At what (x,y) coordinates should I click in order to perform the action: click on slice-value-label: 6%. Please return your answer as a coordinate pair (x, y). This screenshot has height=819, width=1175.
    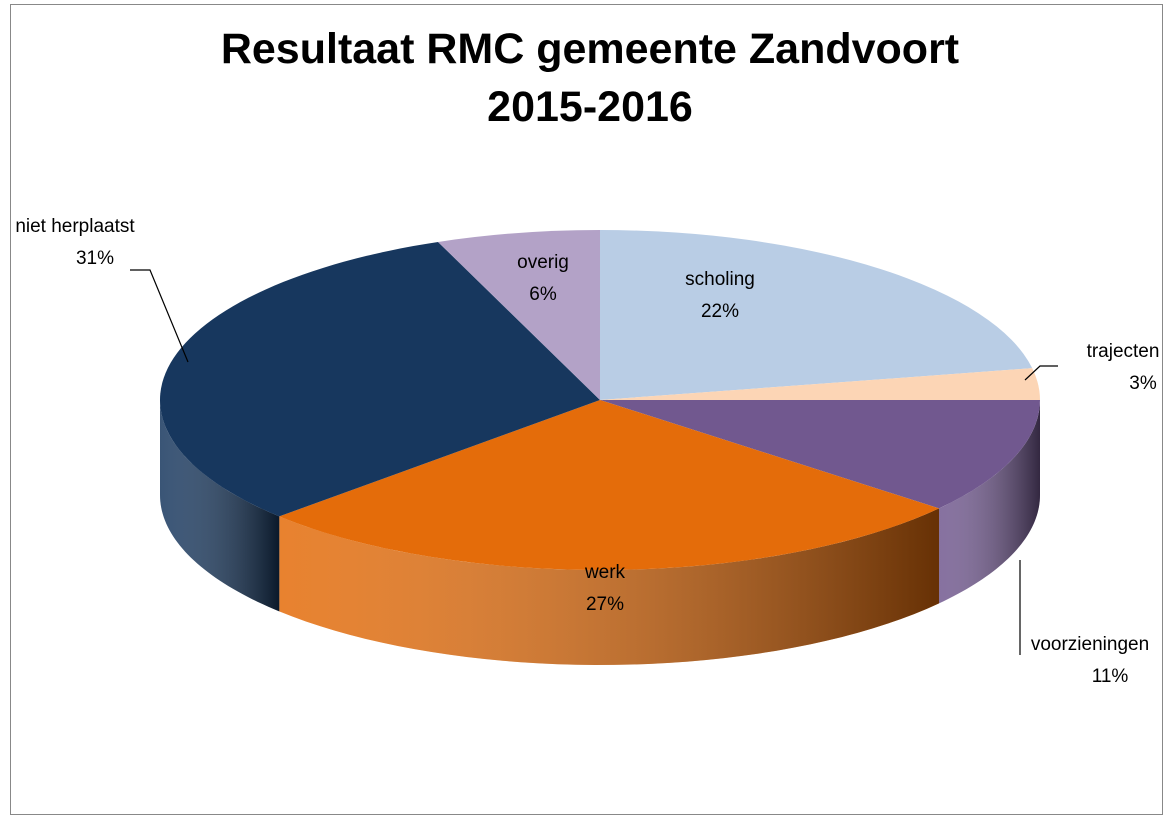
    Looking at the image, I should click on (543, 294).